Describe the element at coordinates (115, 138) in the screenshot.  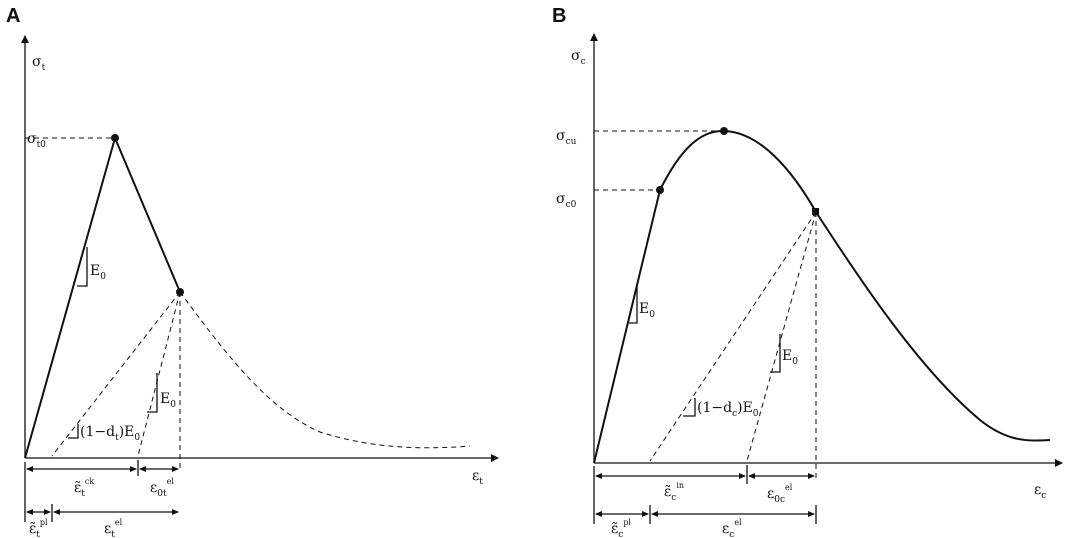
I see `peak-point` at that location.